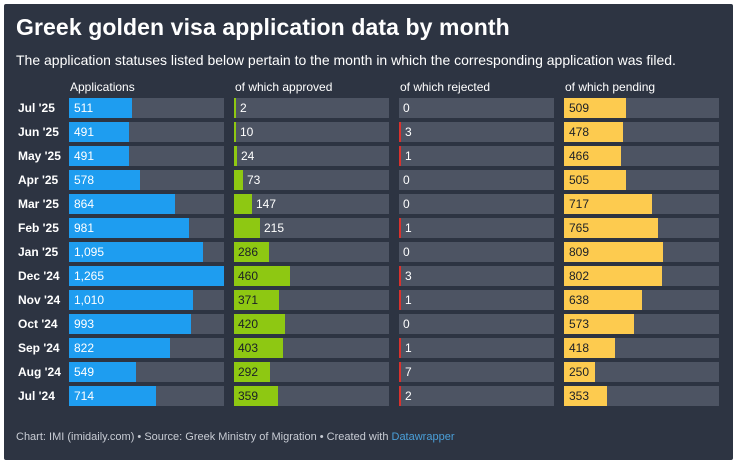 The width and height of the screenshot is (737, 464). What do you see at coordinates (641, 156) in the screenshot?
I see `bar-track-pending: 466` at bounding box center [641, 156].